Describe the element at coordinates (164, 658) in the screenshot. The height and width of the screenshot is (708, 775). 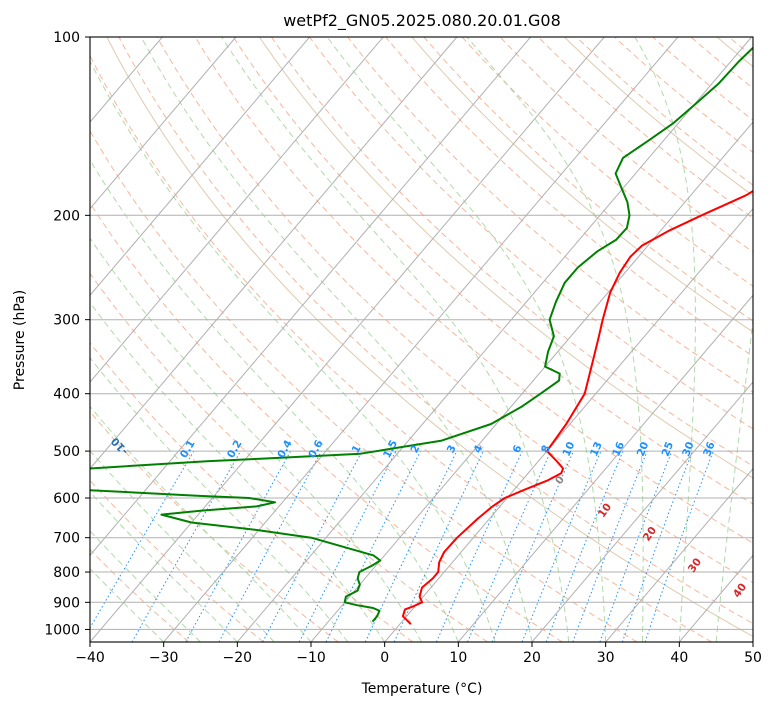
I see `x-tick-label: −30` at that location.